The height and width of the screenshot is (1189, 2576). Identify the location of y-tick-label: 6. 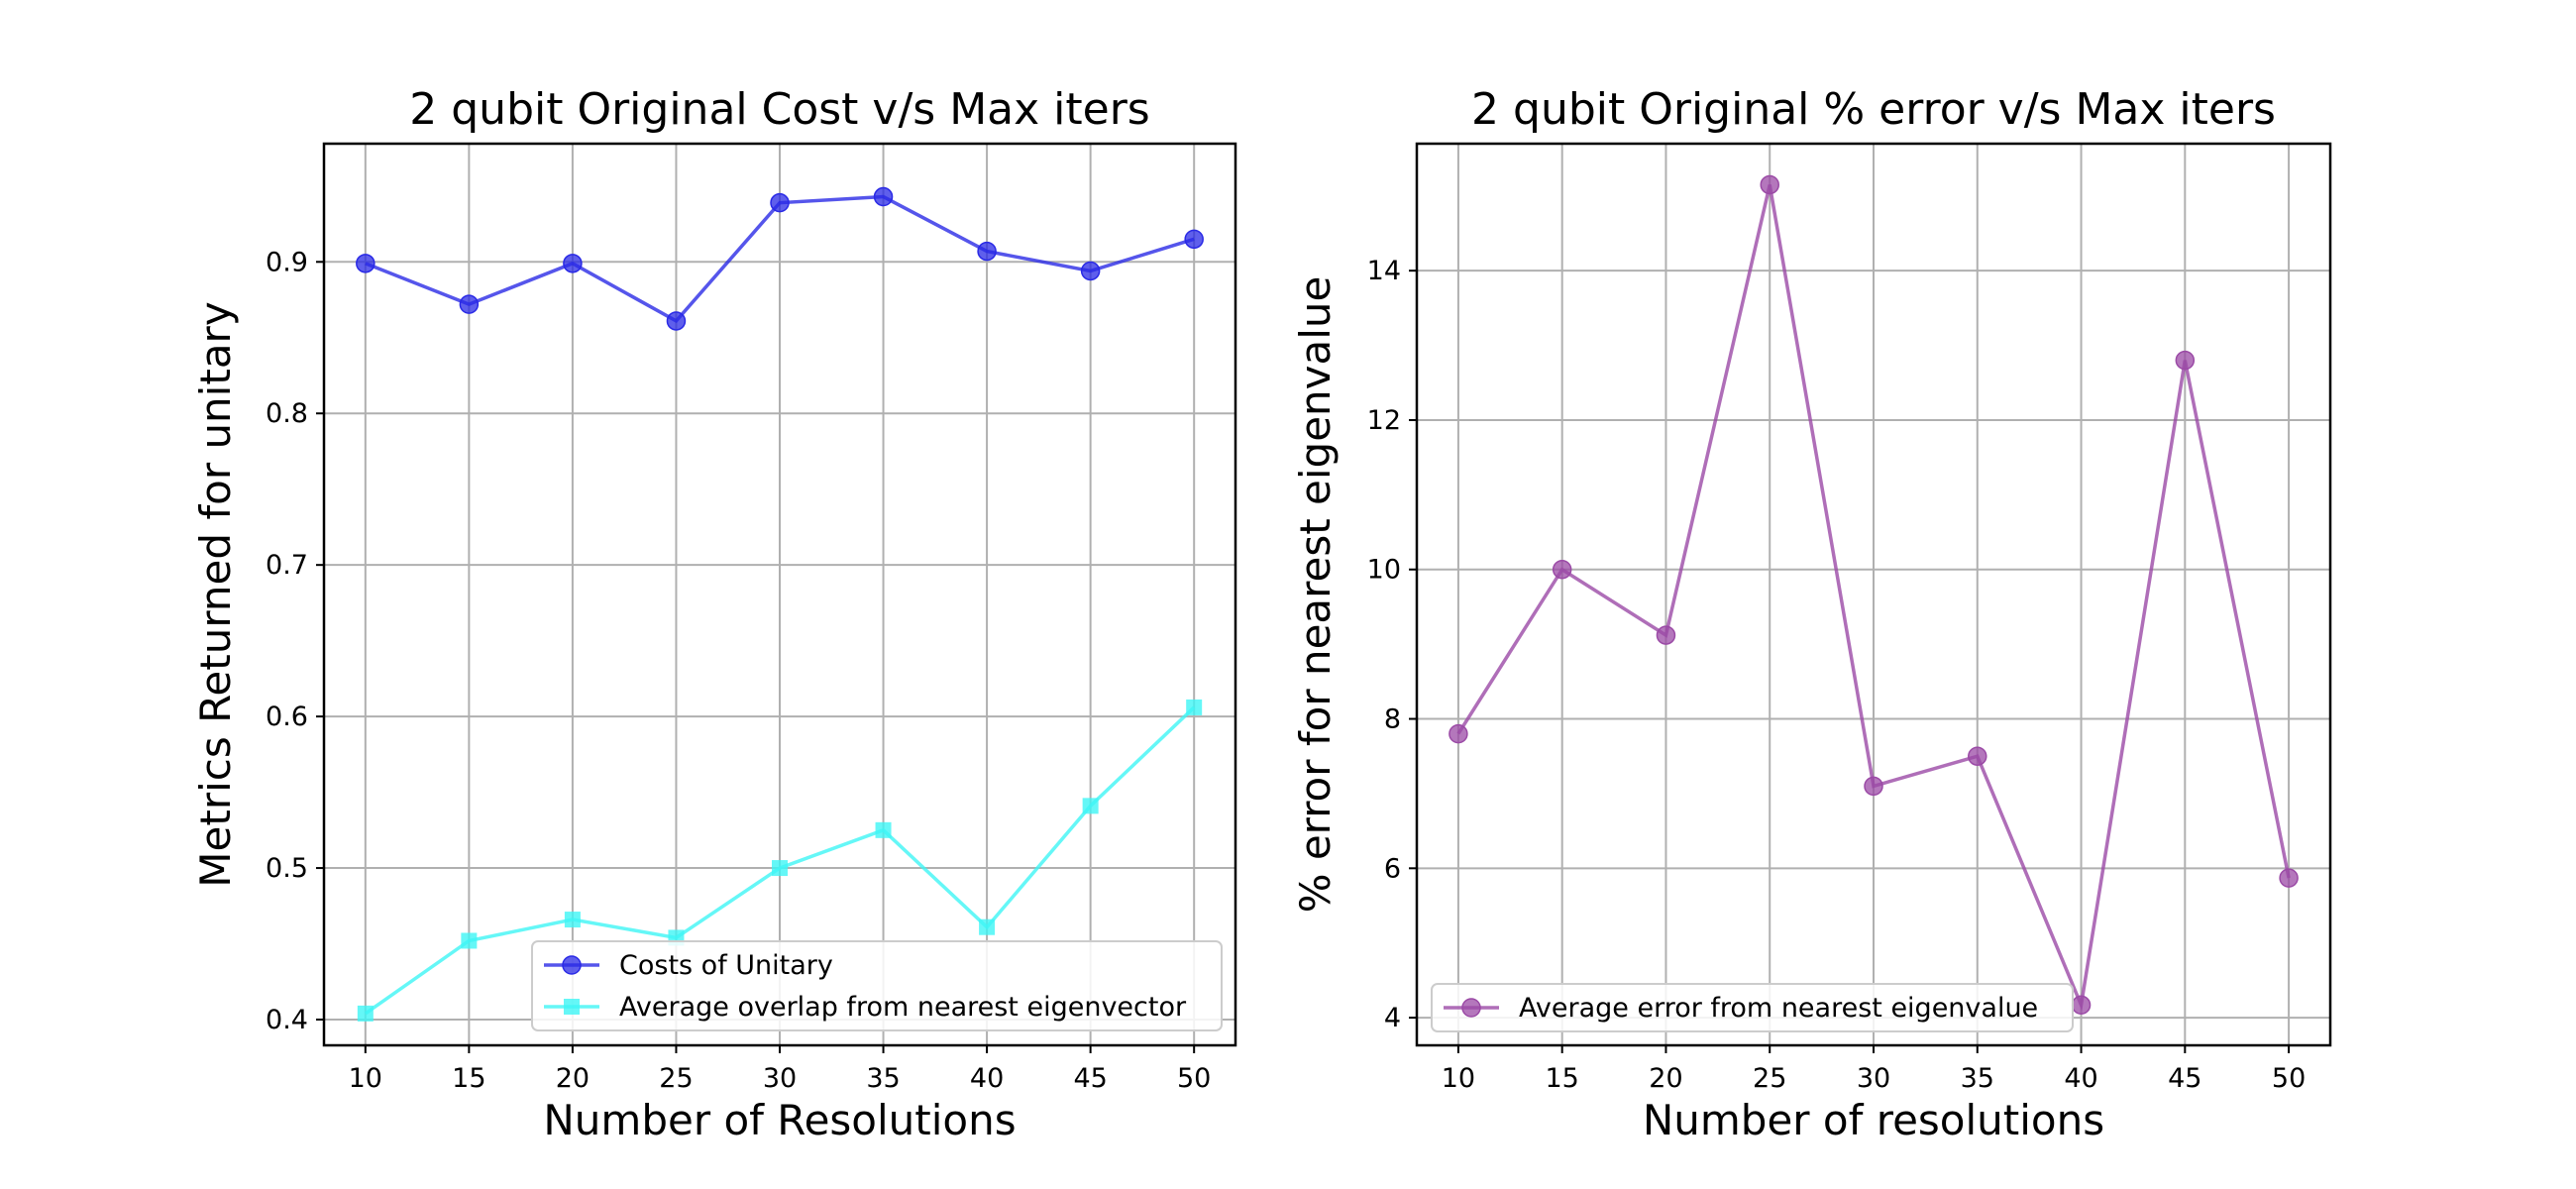
(1392, 868).